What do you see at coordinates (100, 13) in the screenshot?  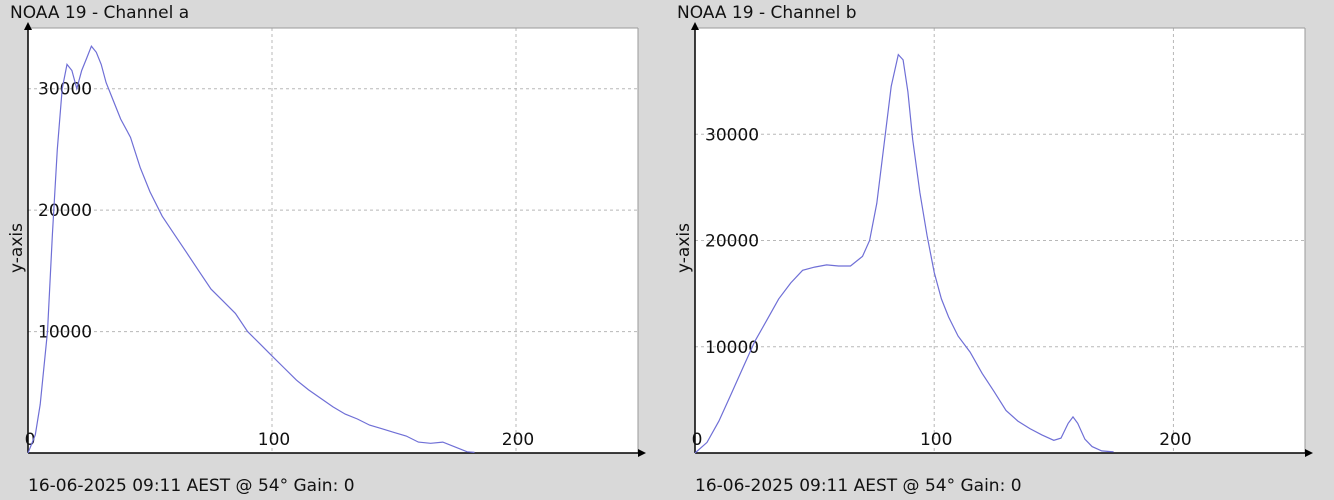 I see `chart-title: NOAA 19 - Channel a` at bounding box center [100, 13].